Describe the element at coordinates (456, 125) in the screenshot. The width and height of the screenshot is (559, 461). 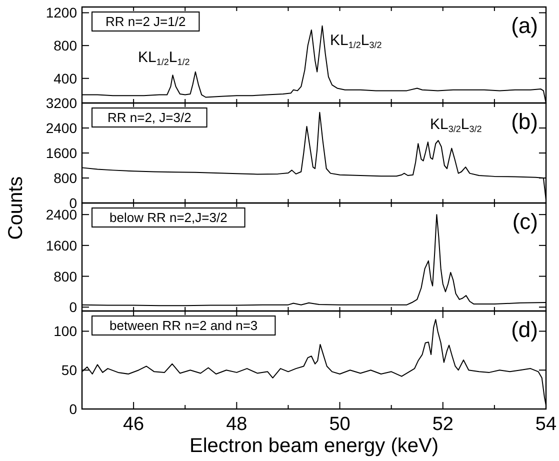
I see `annotation: KL$_{3/2}$L$_{3/2}$` at that location.